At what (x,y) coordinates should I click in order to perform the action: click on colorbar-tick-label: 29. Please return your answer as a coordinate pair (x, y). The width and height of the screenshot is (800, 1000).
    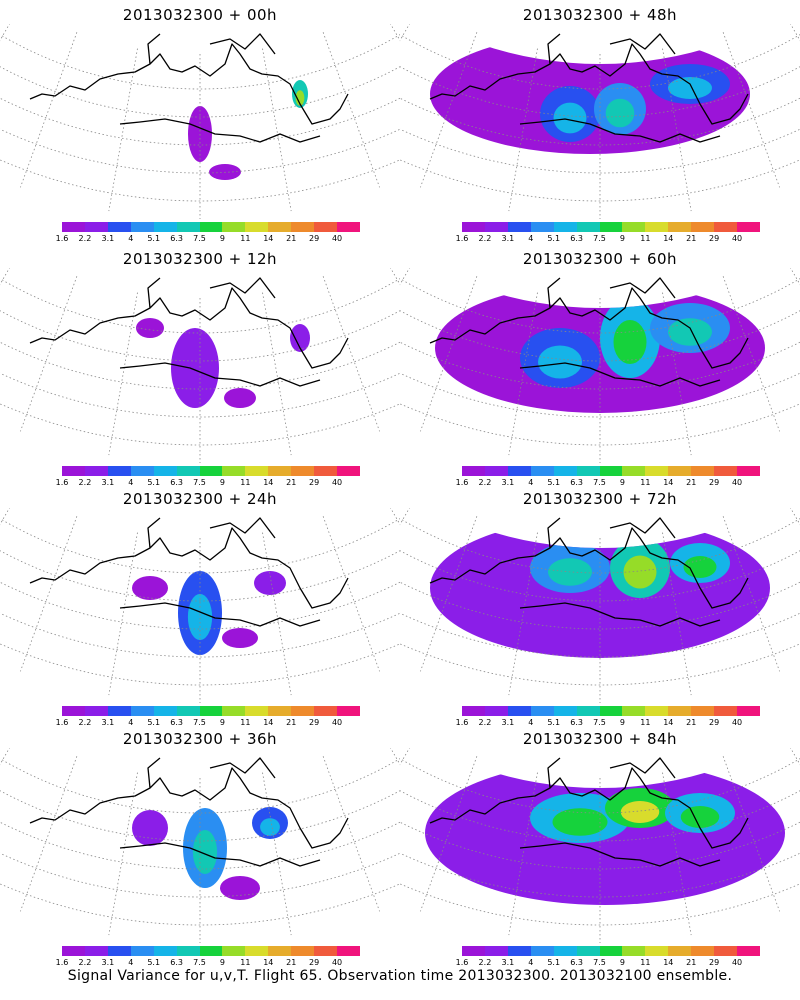
    Looking at the image, I should click on (314, 962).